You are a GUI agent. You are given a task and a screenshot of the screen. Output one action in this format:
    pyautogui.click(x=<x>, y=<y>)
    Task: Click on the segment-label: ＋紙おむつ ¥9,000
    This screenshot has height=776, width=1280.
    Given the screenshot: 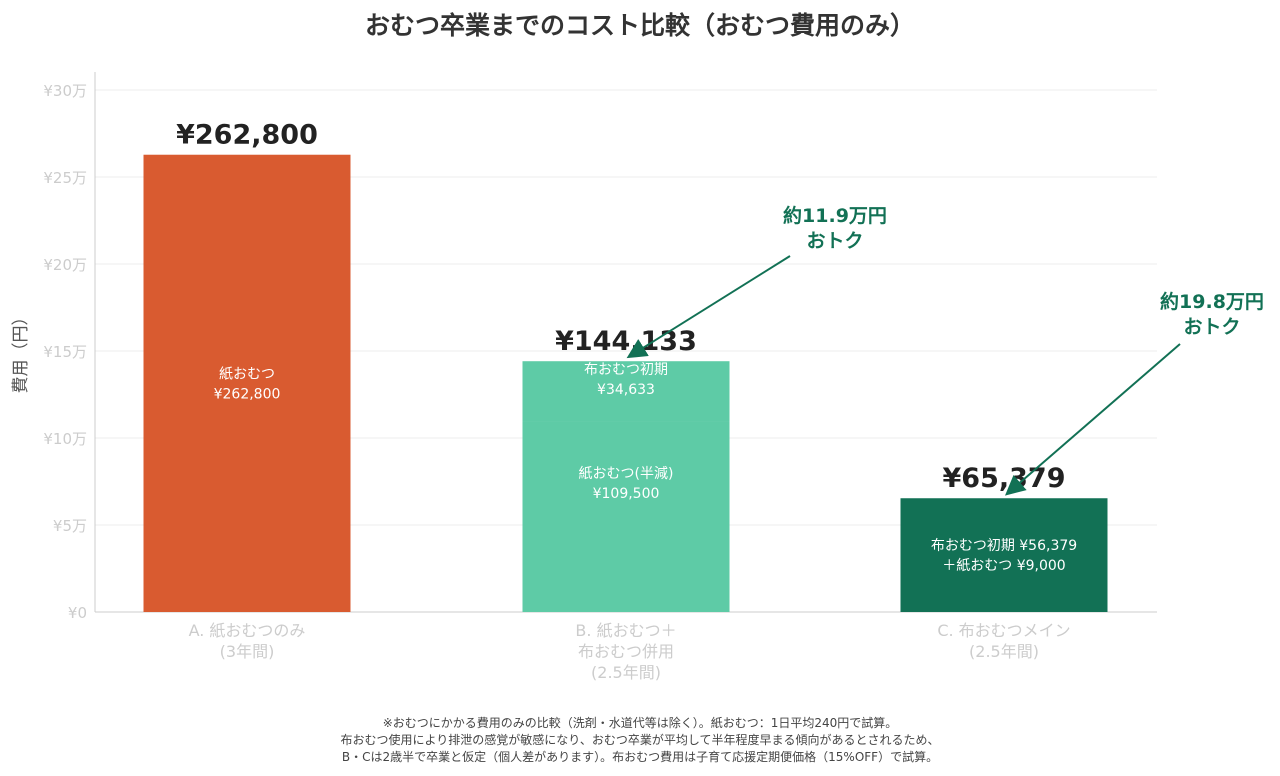 What is the action you would take?
    pyautogui.click(x=1003, y=566)
    